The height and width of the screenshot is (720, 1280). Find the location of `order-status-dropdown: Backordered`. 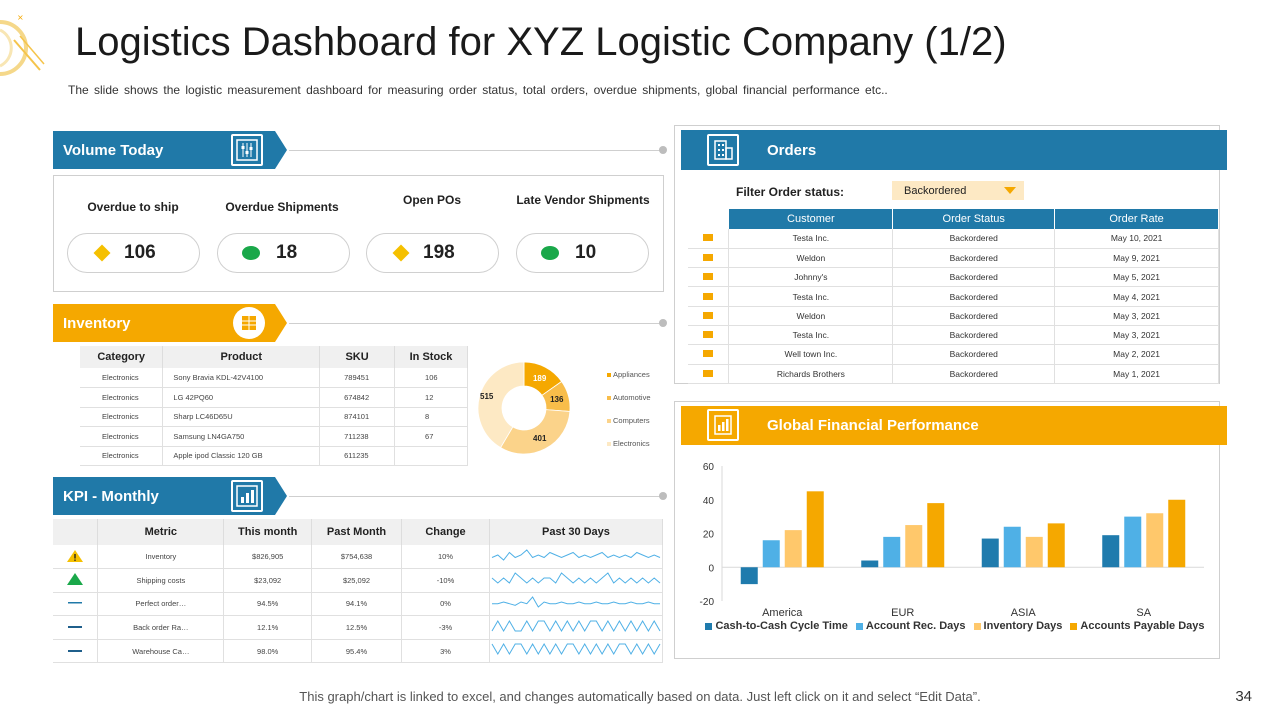

order-status-dropdown: Backordered is located at coordinates (958, 190).